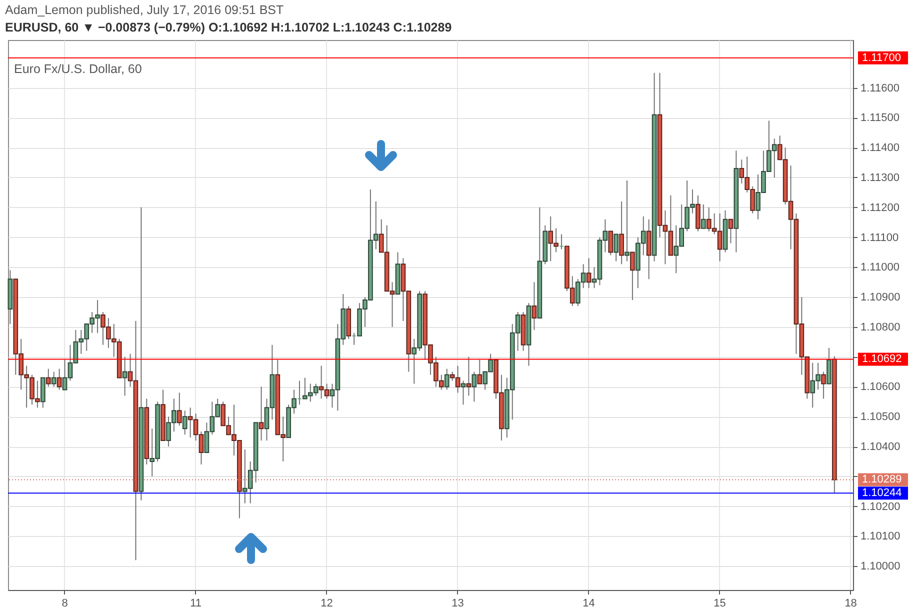 The image size is (915, 614). What do you see at coordinates (720, 604) in the screenshot?
I see `x-tick-label: 15` at bounding box center [720, 604].